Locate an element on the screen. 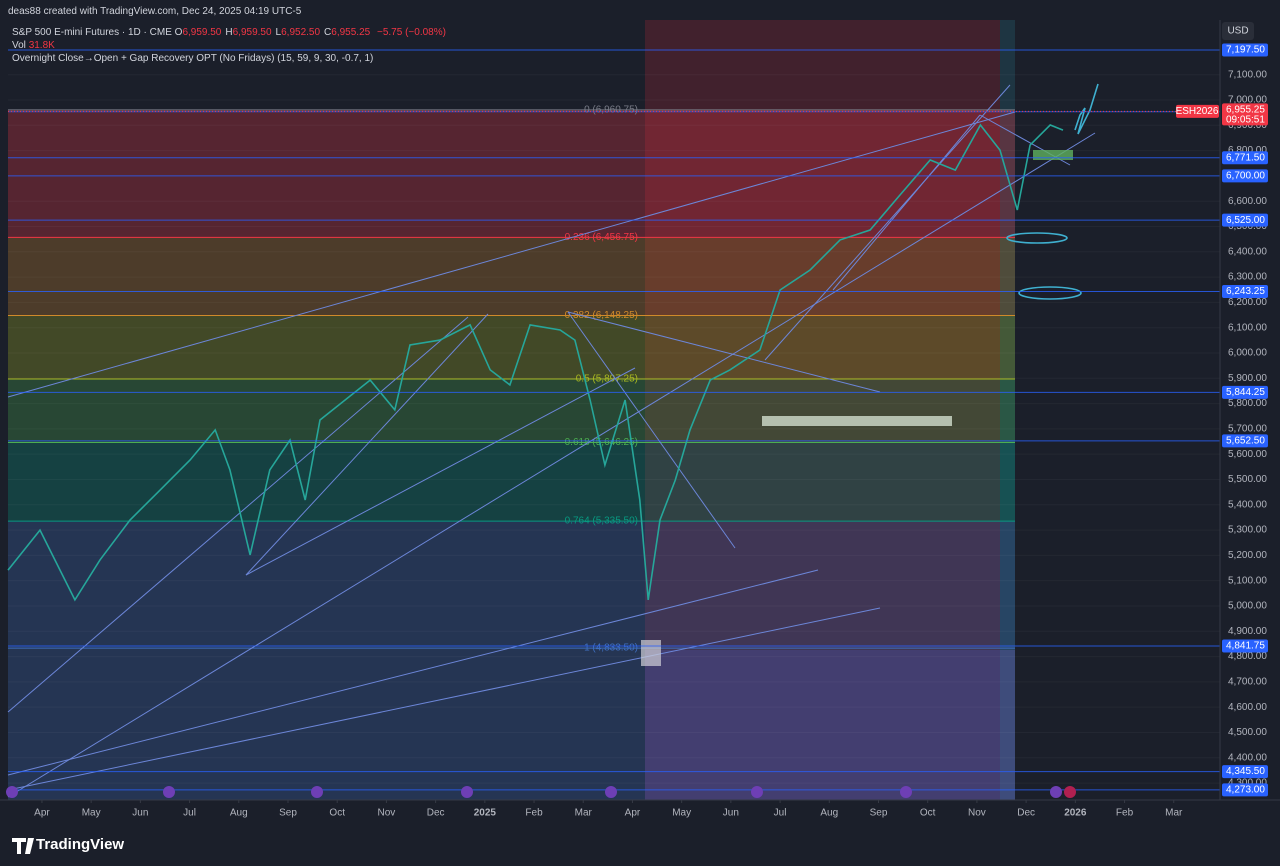  hand-ellipse is located at coordinates (1037, 238).